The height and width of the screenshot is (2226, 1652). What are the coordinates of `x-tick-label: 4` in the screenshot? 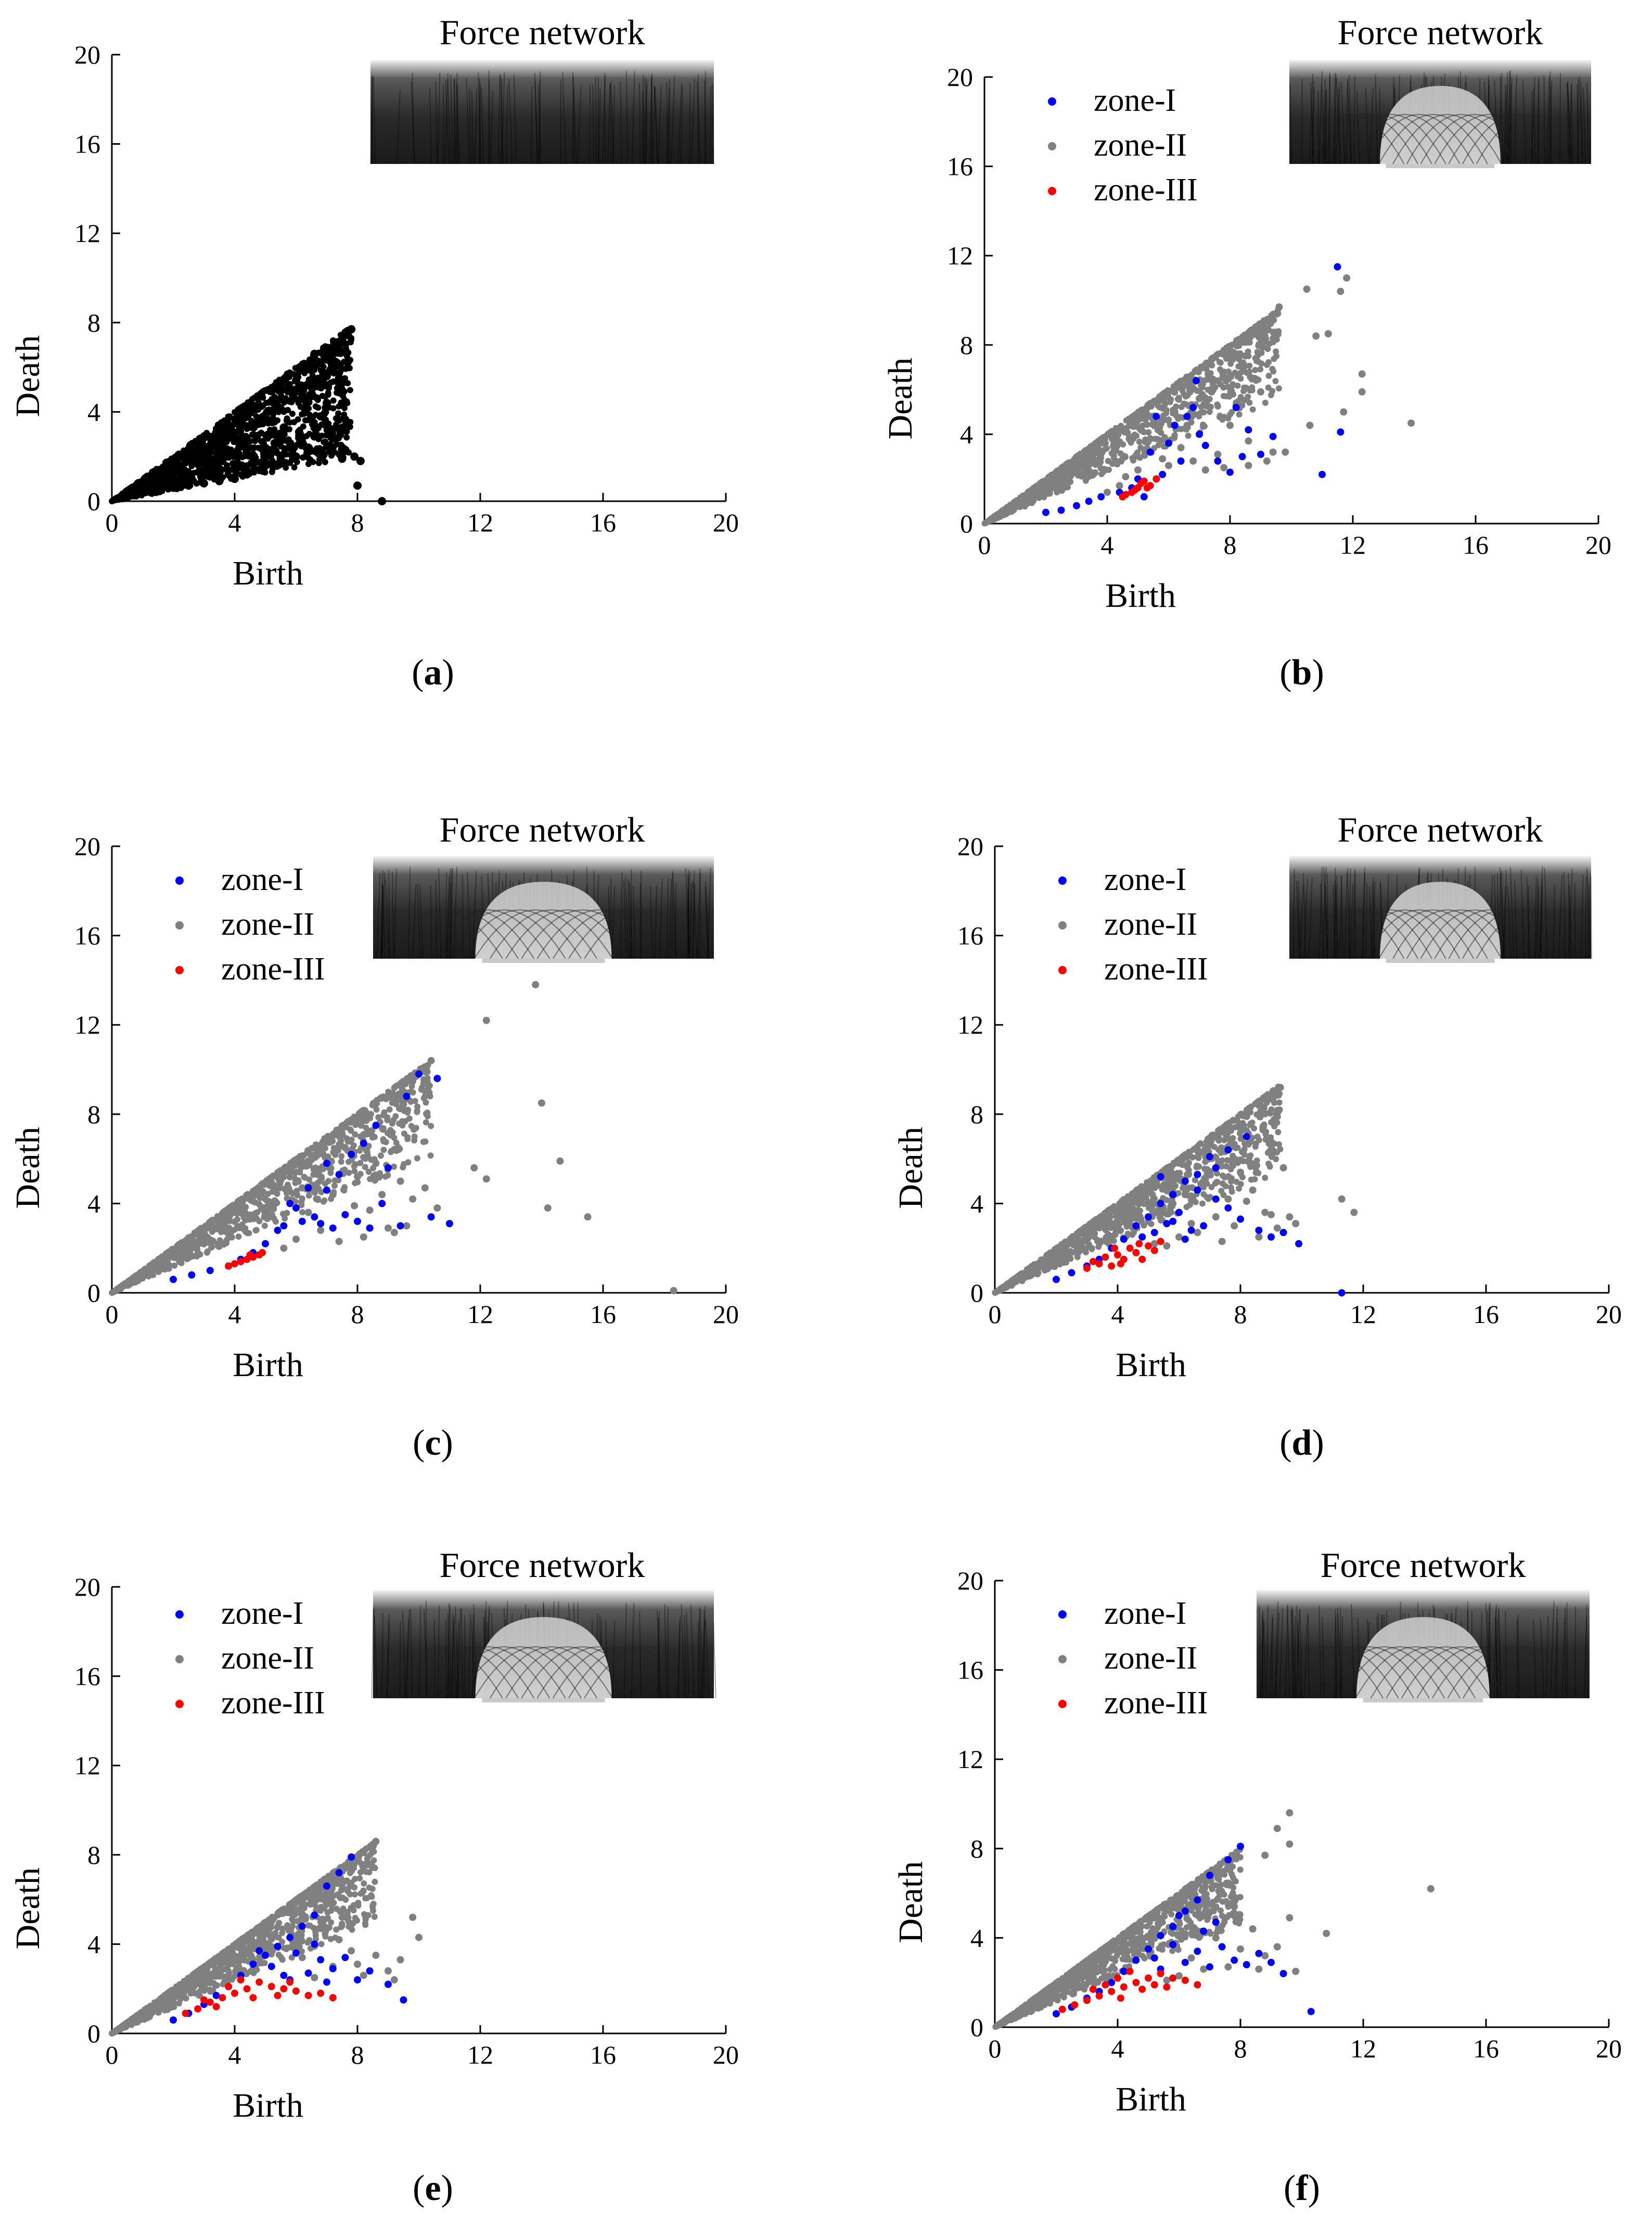 It's located at (1117, 1314).